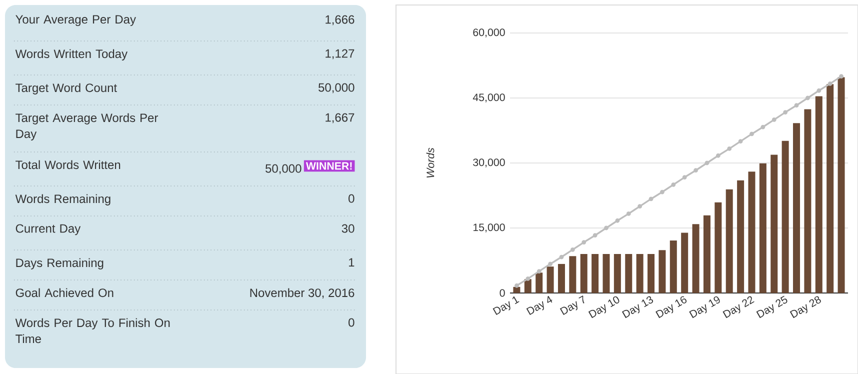 This screenshot has height=374, width=858. Describe the element at coordinates (48, 230) in the screenshot. I see `category-label: Current Day` at that location.